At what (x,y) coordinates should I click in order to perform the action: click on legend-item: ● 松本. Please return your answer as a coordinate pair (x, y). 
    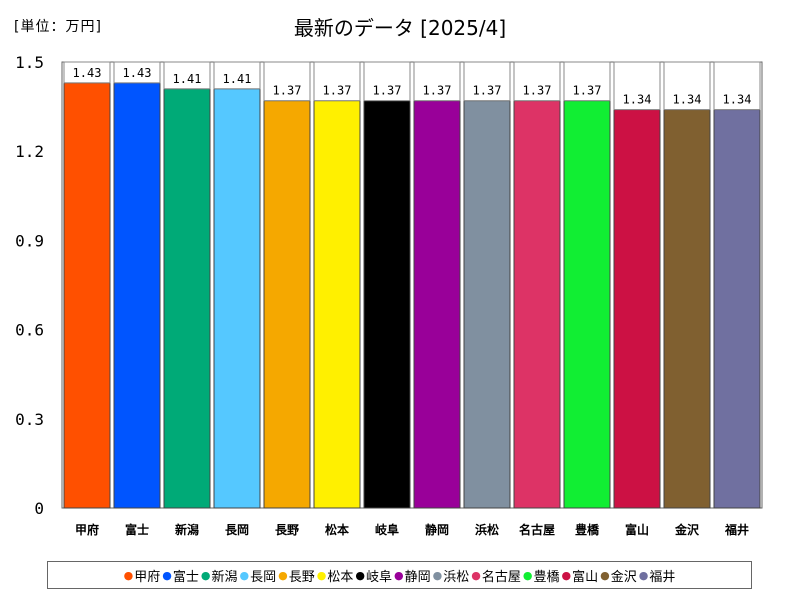
    Looking at the image, I should click on (335, 575).